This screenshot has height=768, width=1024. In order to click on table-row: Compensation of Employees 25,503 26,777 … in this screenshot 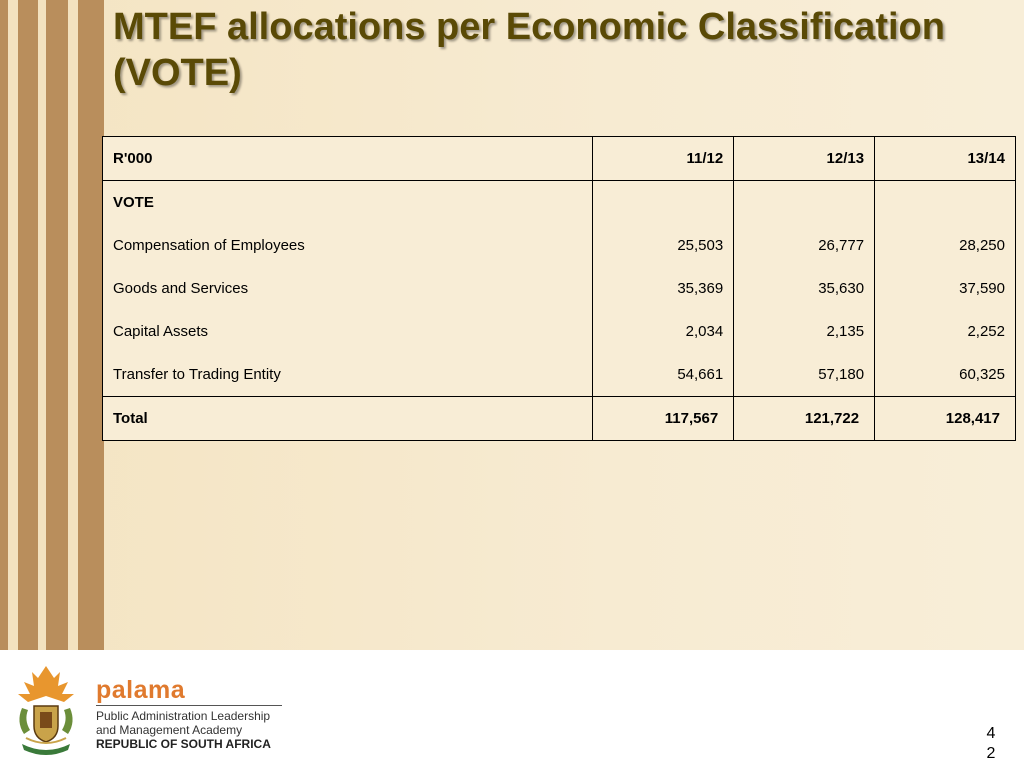, I will do `click(558, 245)`.